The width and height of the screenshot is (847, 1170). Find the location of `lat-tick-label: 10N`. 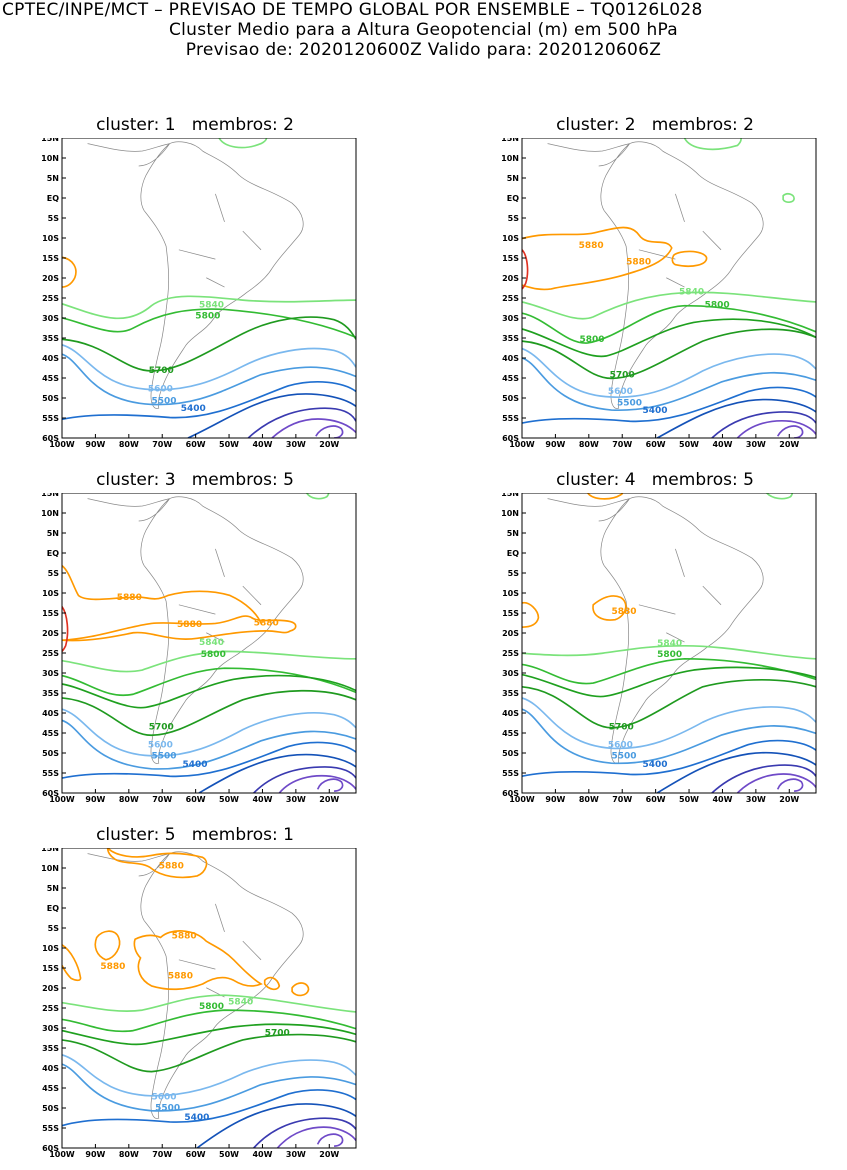

lat-tick-label: 10N is located at coordinates (510, 158).